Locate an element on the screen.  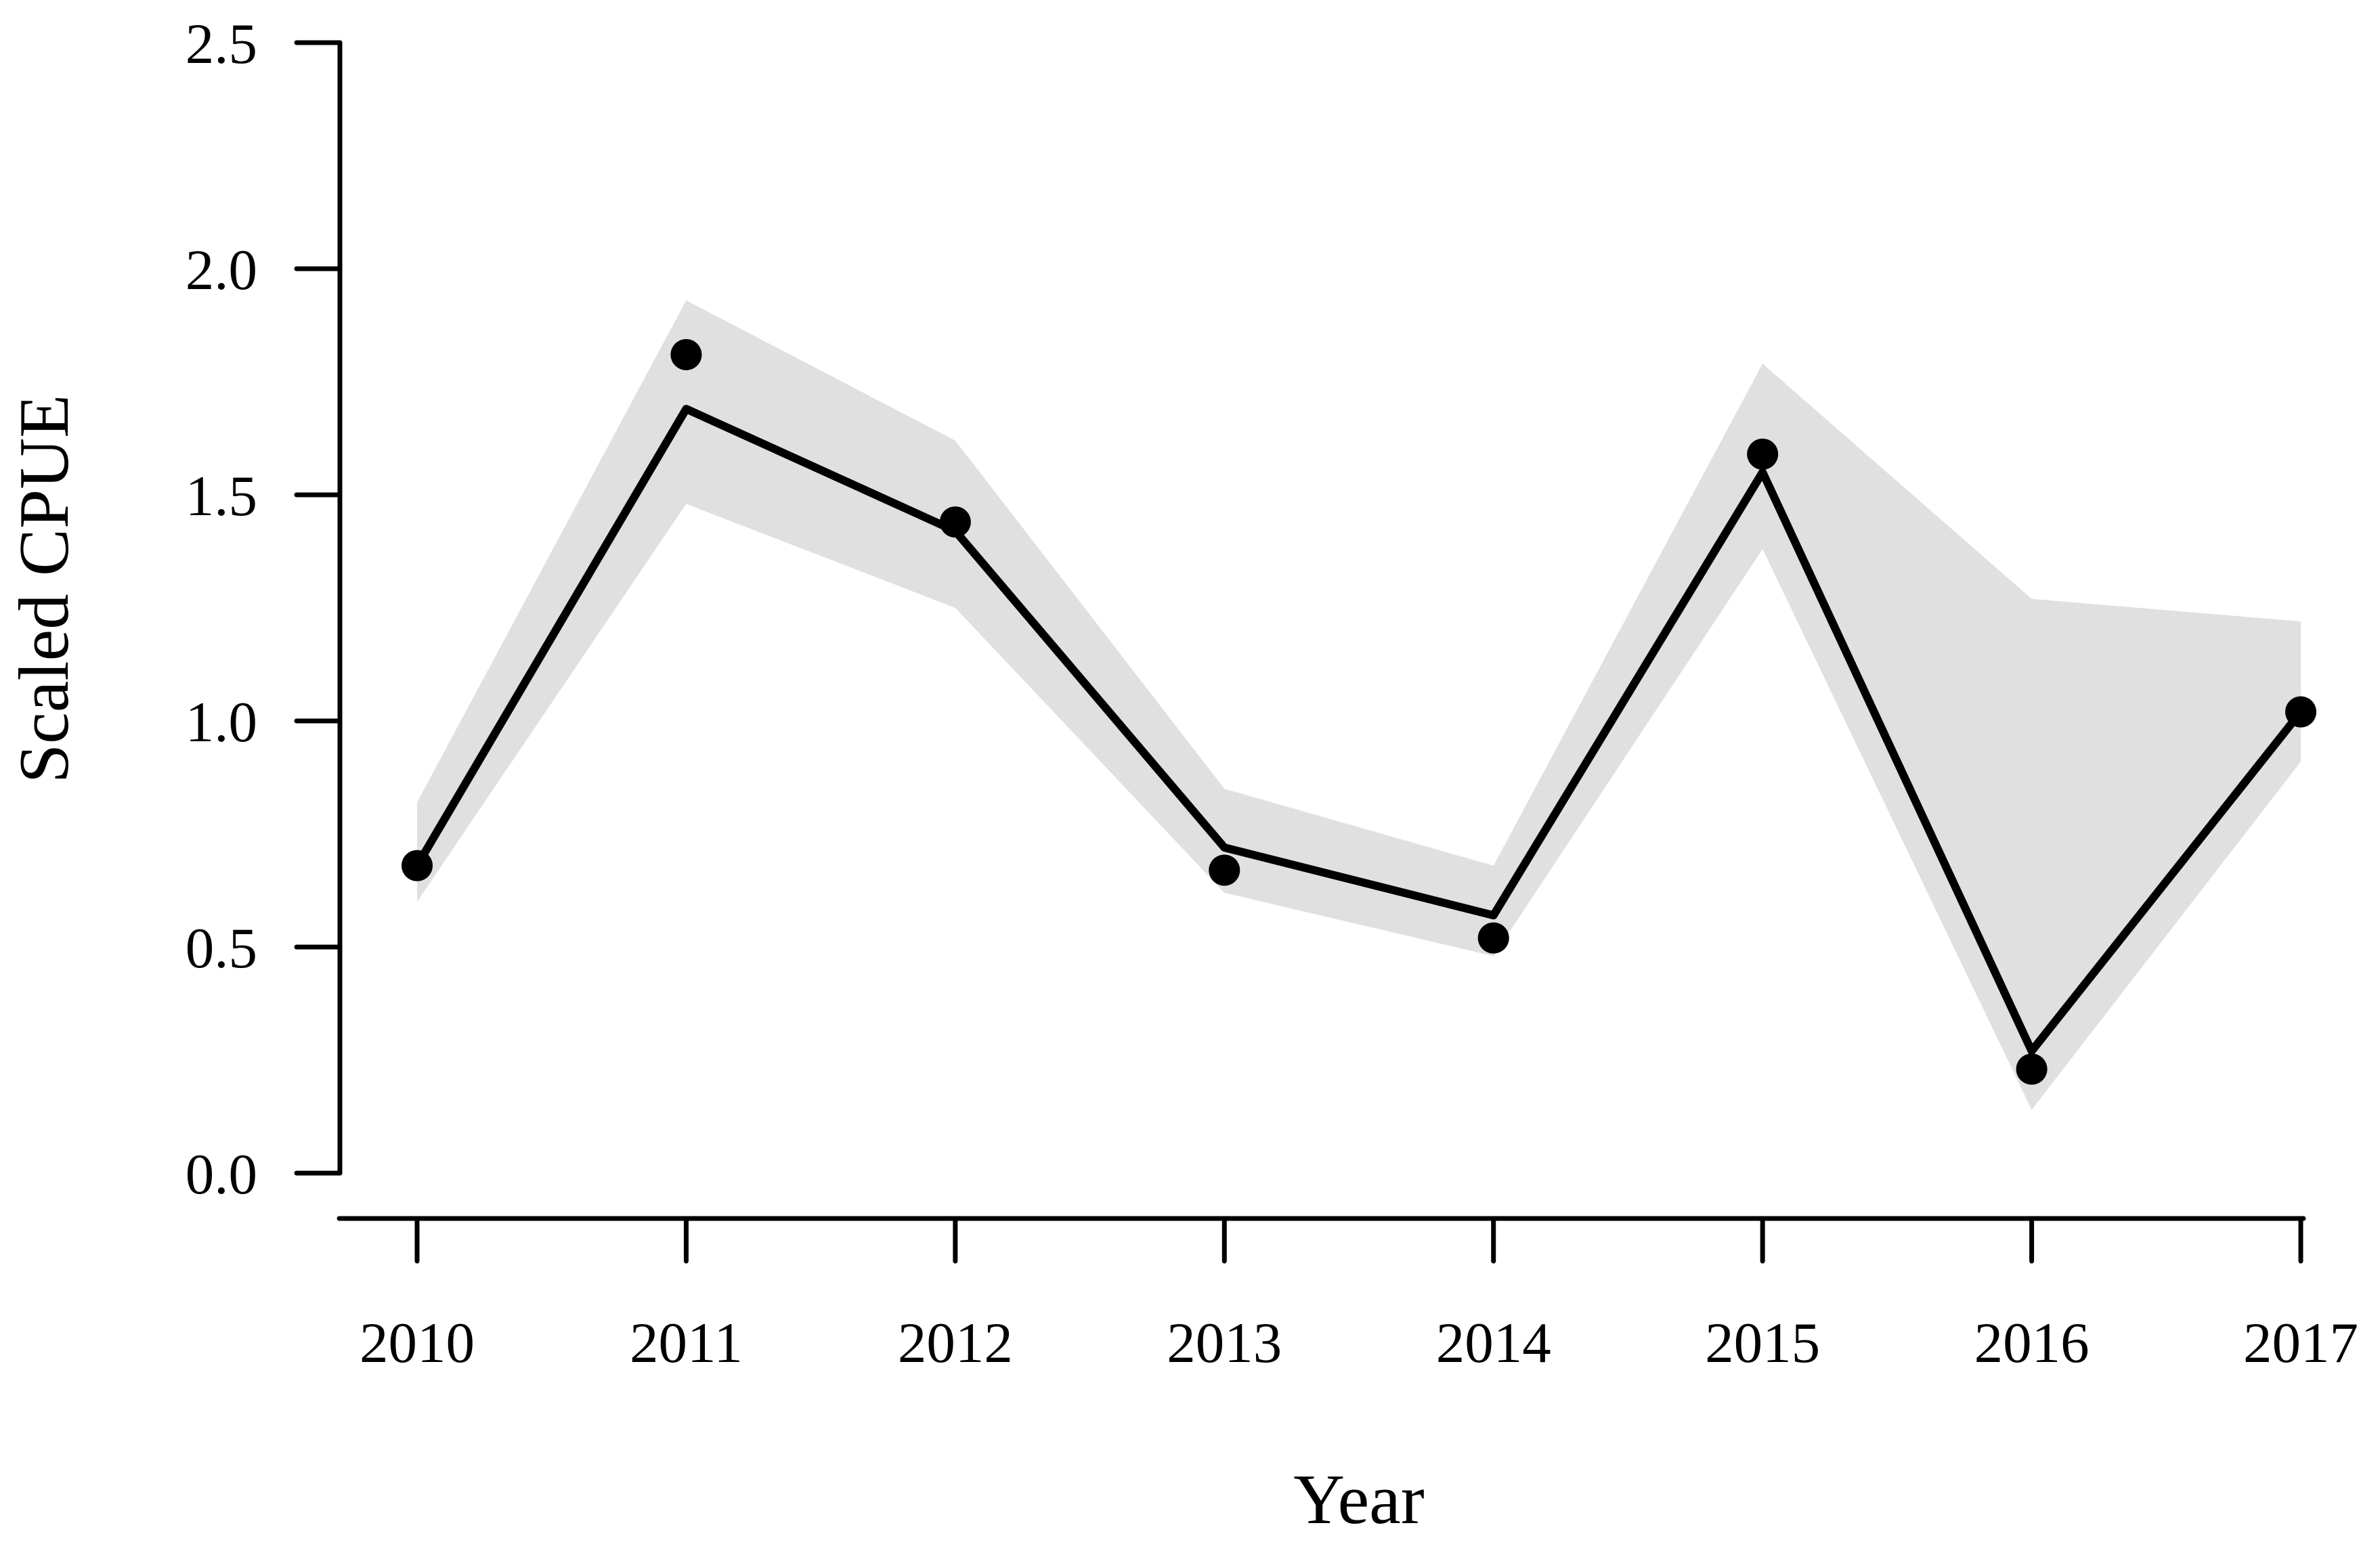
x-tick-label: 2014 is located at coordinates (1493, 1343).